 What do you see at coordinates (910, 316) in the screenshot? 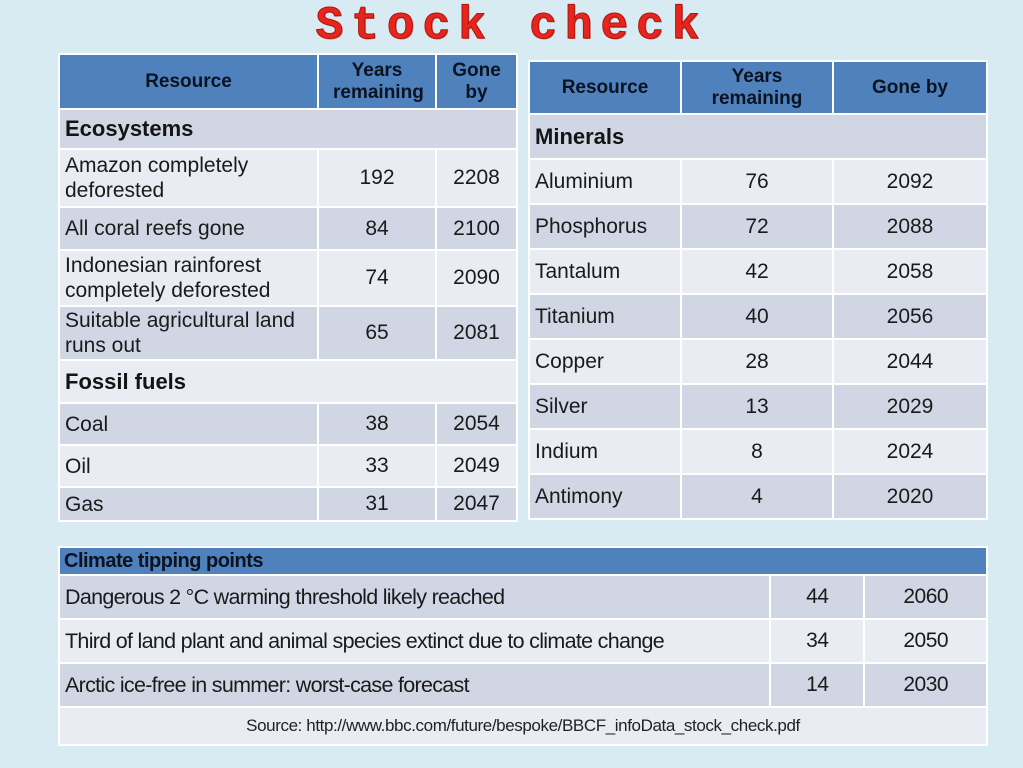
I see `gone-by-cell: 2056` at bounding box center [910, 316].